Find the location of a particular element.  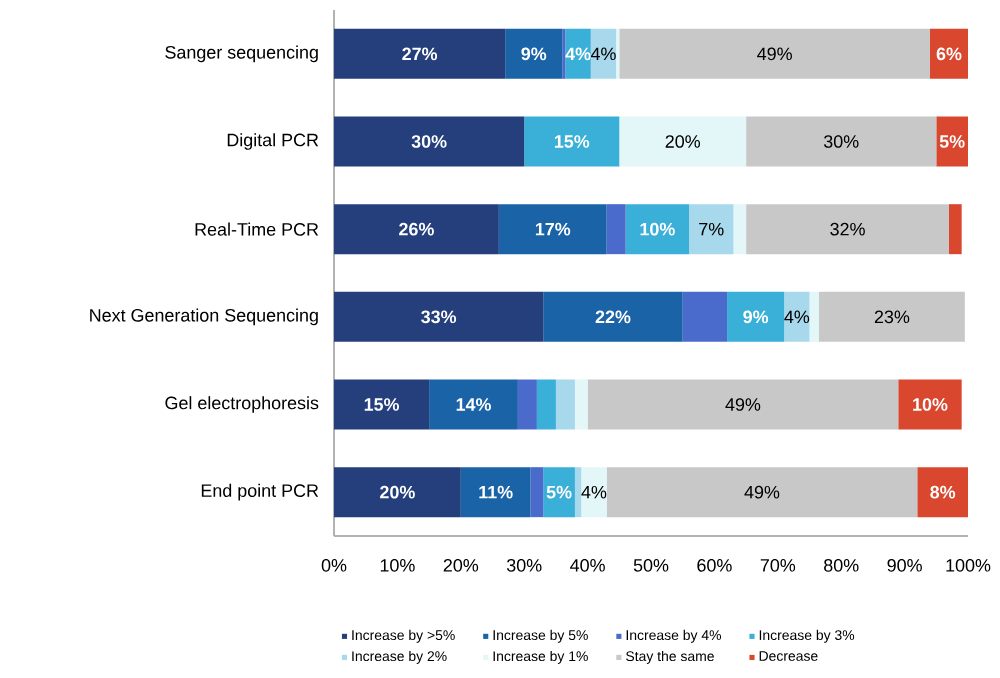

x-tick-label: 70% is located at coordinates (778, 565).